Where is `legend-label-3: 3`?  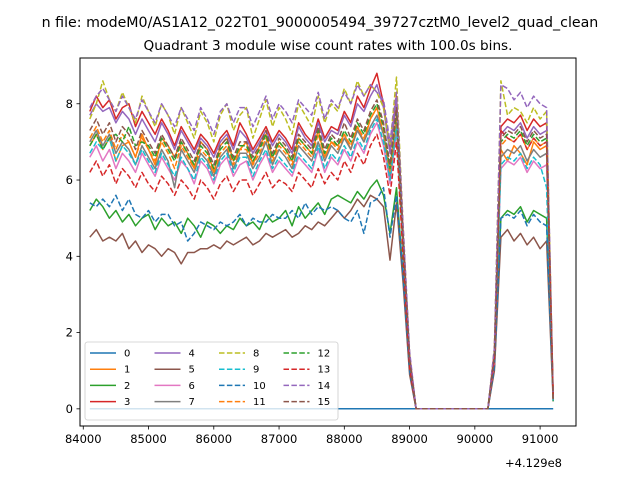 legend-label-3: 3 is located at coordinates (127, 402).